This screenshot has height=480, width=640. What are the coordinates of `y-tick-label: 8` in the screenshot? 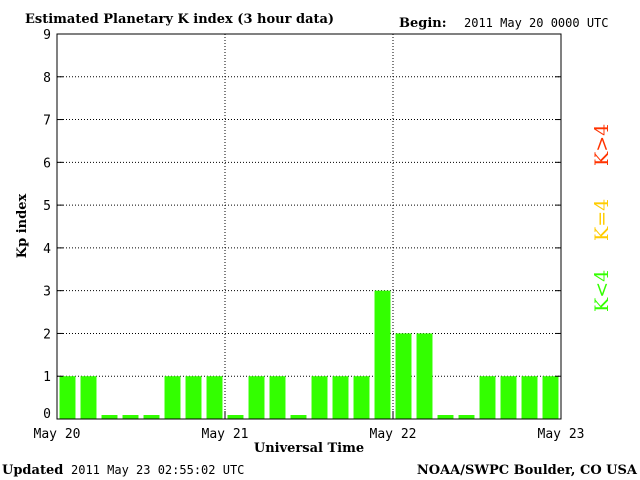 It's located at (47, 78).